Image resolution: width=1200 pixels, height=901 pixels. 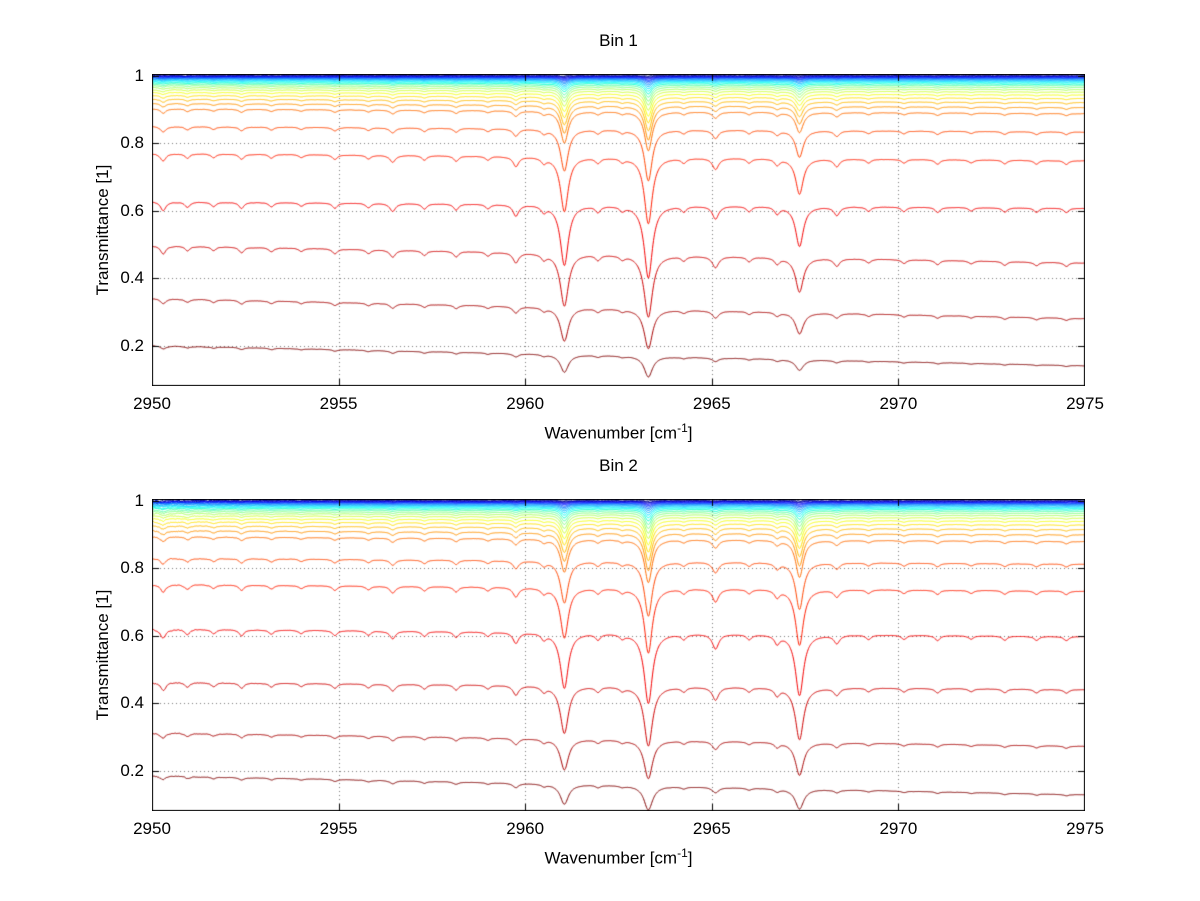 I want to click on chart-title: Bin 1, so click(x=618, y=40).